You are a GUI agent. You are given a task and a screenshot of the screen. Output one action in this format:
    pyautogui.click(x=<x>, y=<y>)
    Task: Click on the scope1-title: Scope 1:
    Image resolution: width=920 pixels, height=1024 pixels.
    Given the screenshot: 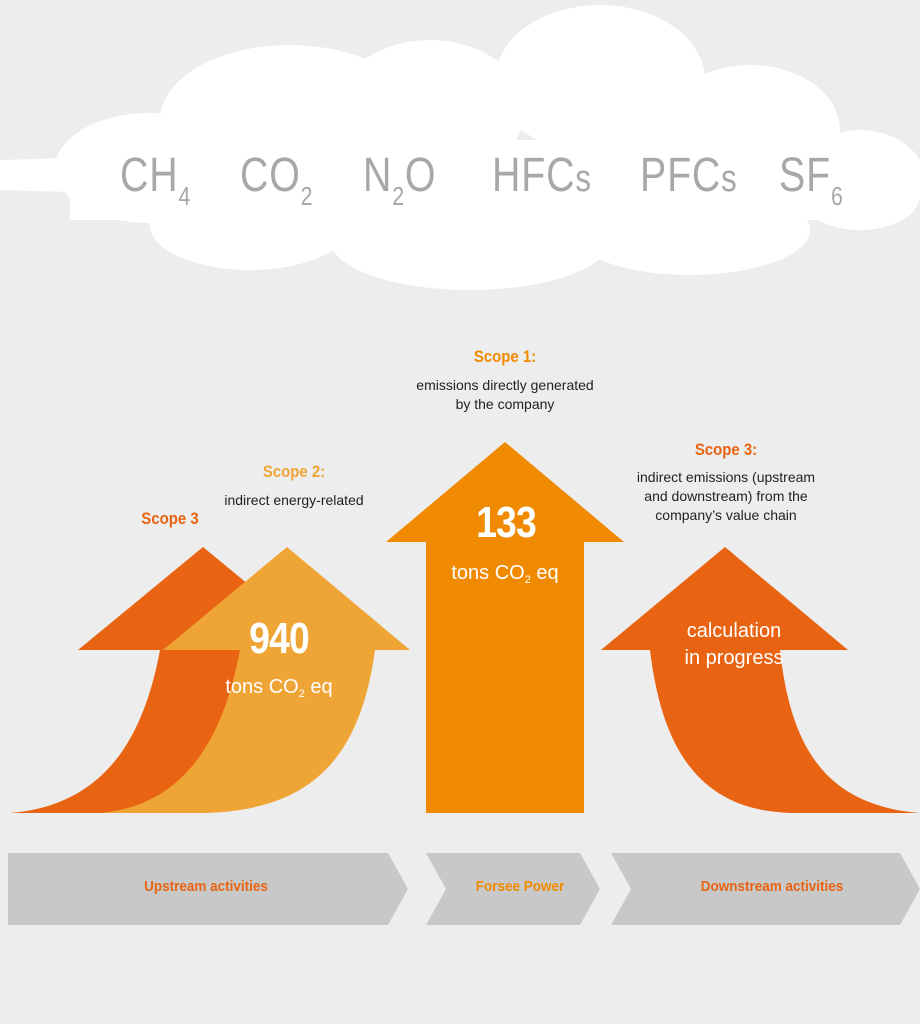 What is the action you would take?
    pyautogui.click(x=505, y=356)
    